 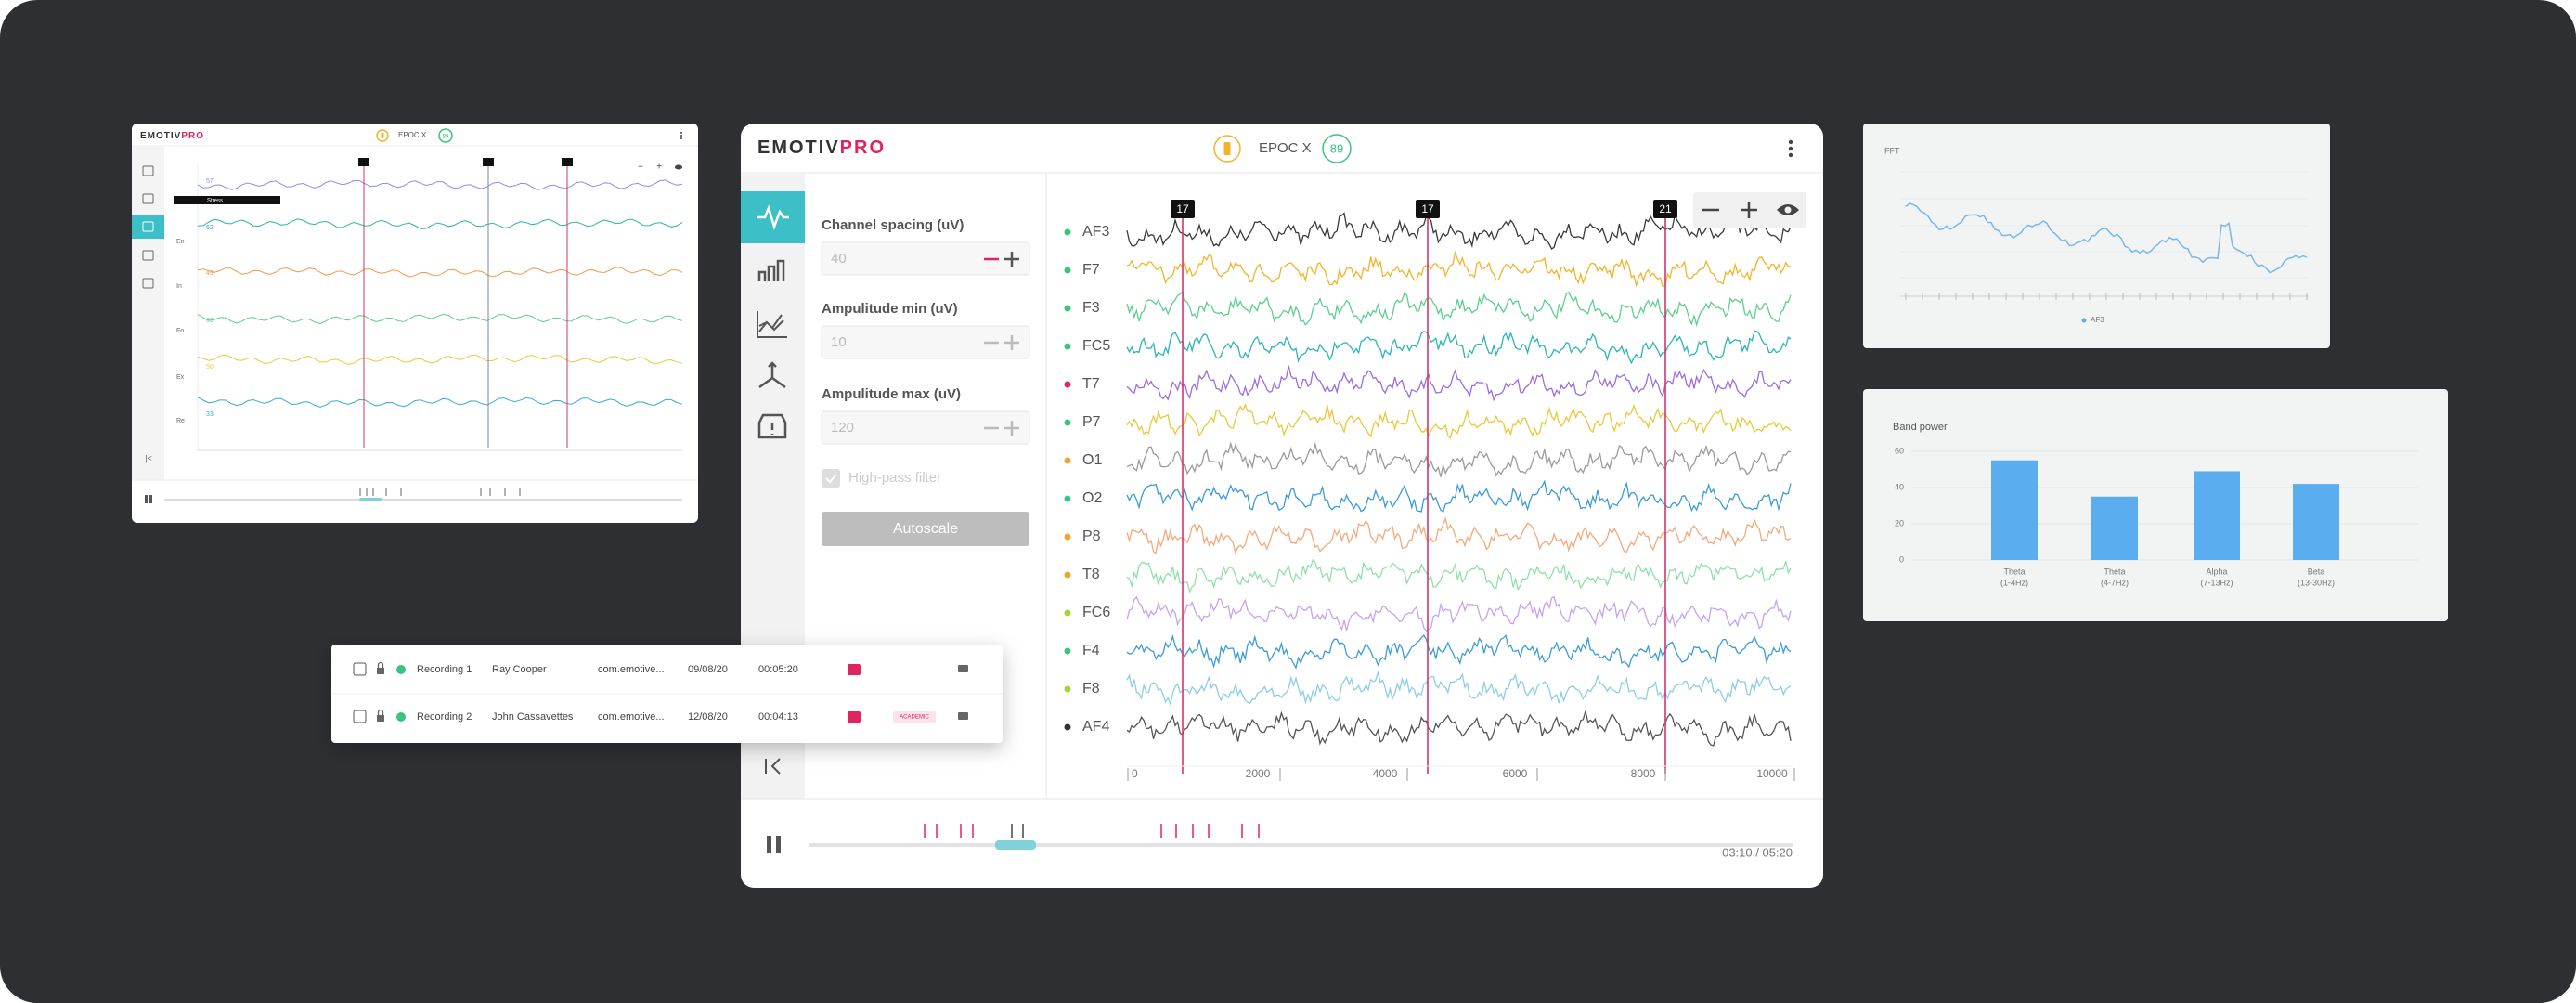 What do you see at coordinates (180, 377) in the screenshot?
I see `row-label: Ex` at bounding box center [180, 377].